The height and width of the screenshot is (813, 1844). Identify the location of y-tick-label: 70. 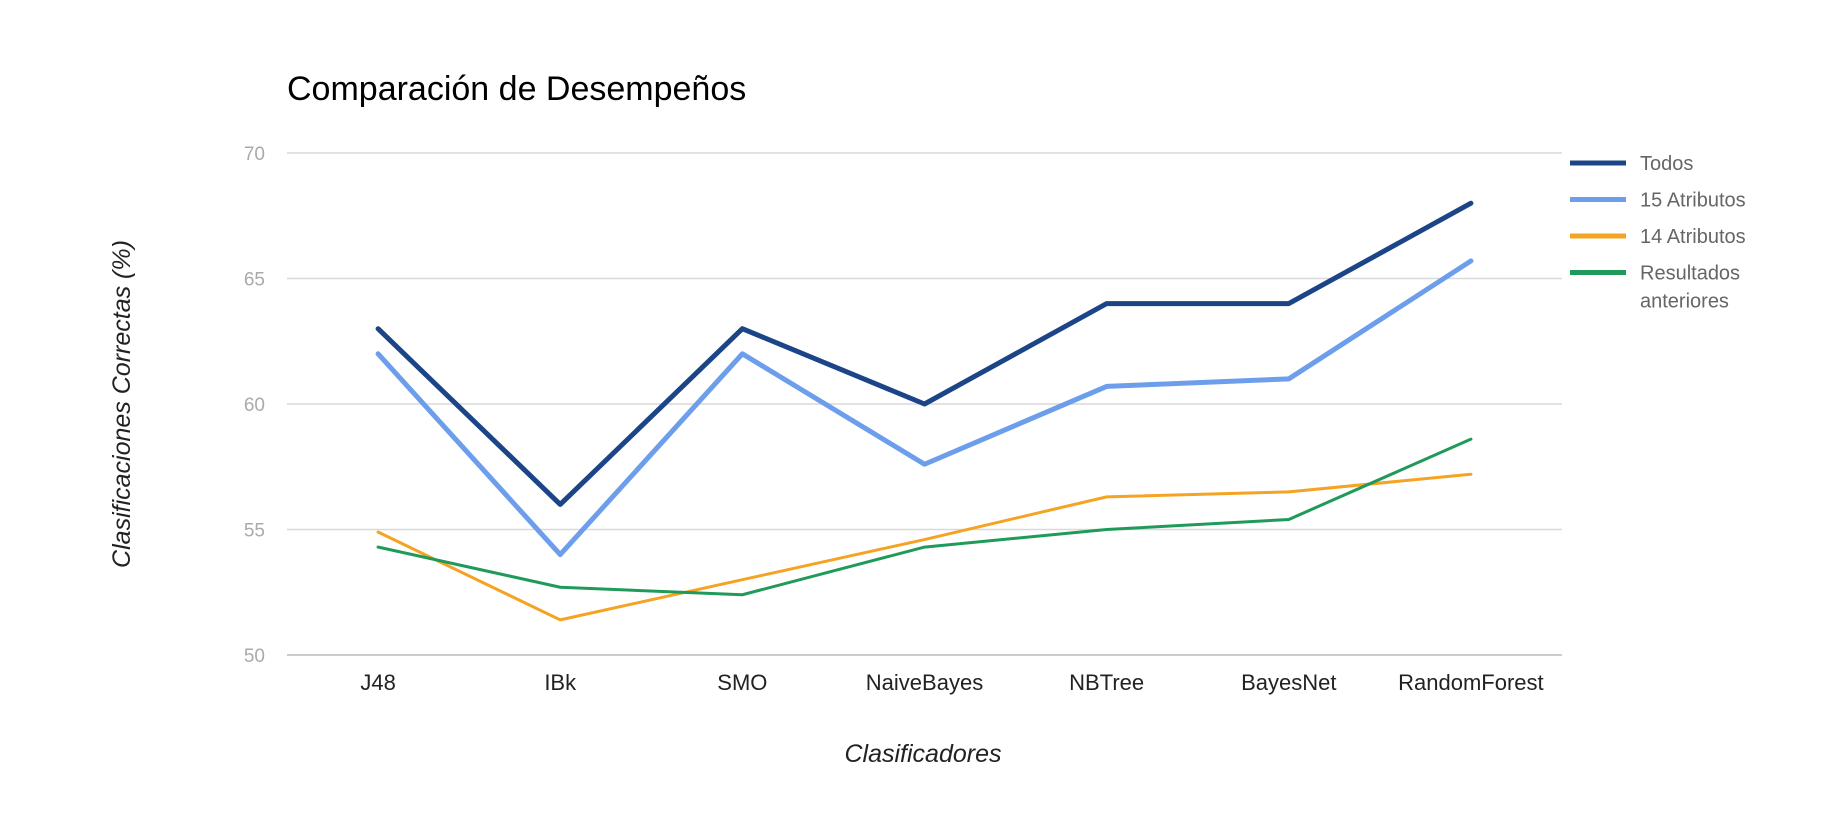
(254, 154).